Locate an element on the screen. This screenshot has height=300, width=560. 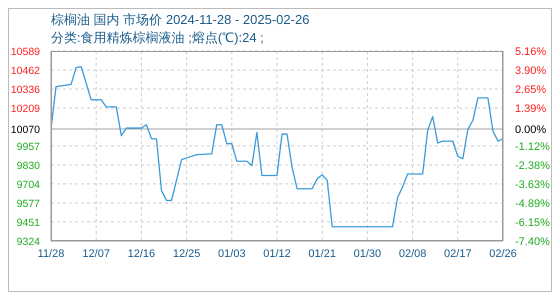
y2-tick-label: 2.65% is located at coordinates (530, 90).